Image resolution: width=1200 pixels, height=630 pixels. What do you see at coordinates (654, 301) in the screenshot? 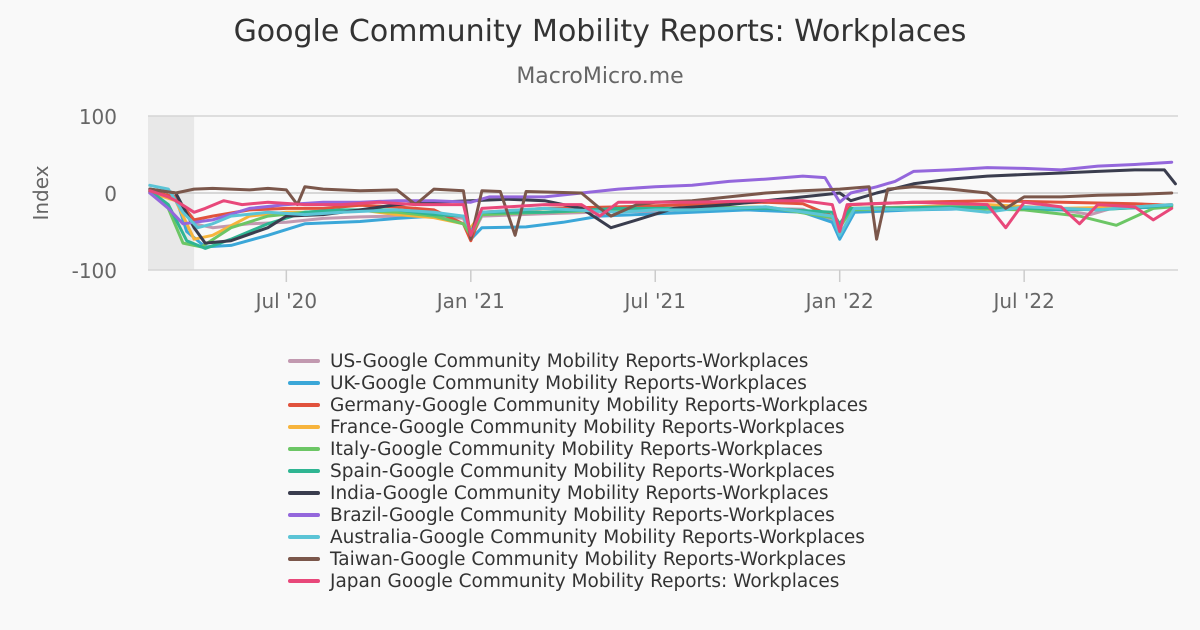
I see `x-tick-label: Jul '21` at bounding box center [654, 301].